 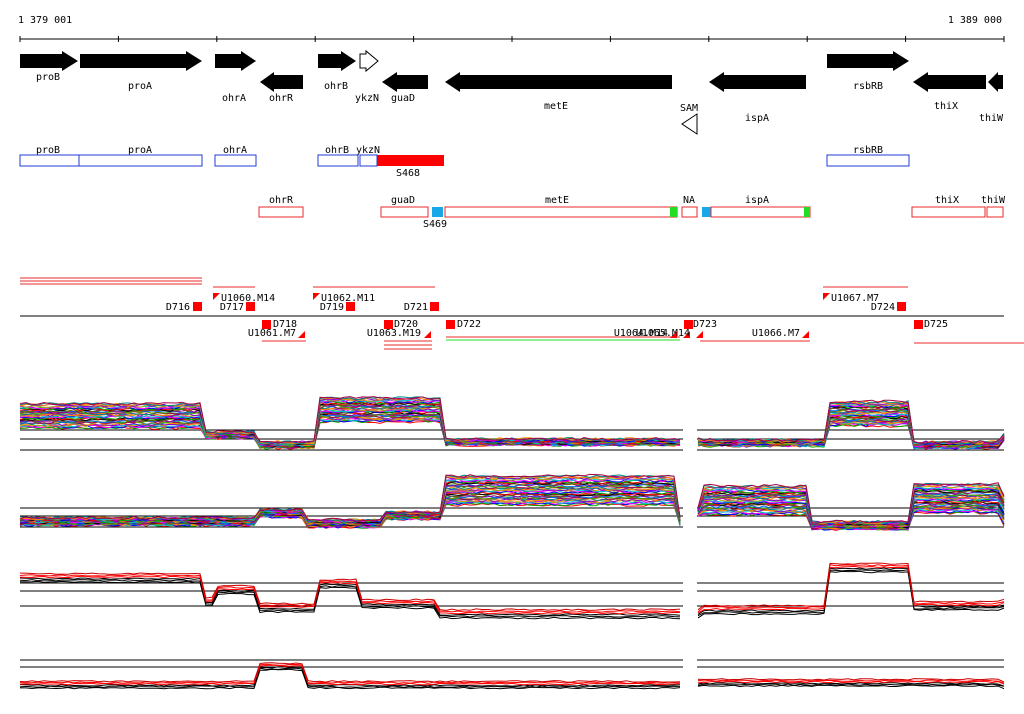 What do you see at coordinates (410, 160) in the screenshot?
I see `unit-box-filled` at bounding box center [410, 160].